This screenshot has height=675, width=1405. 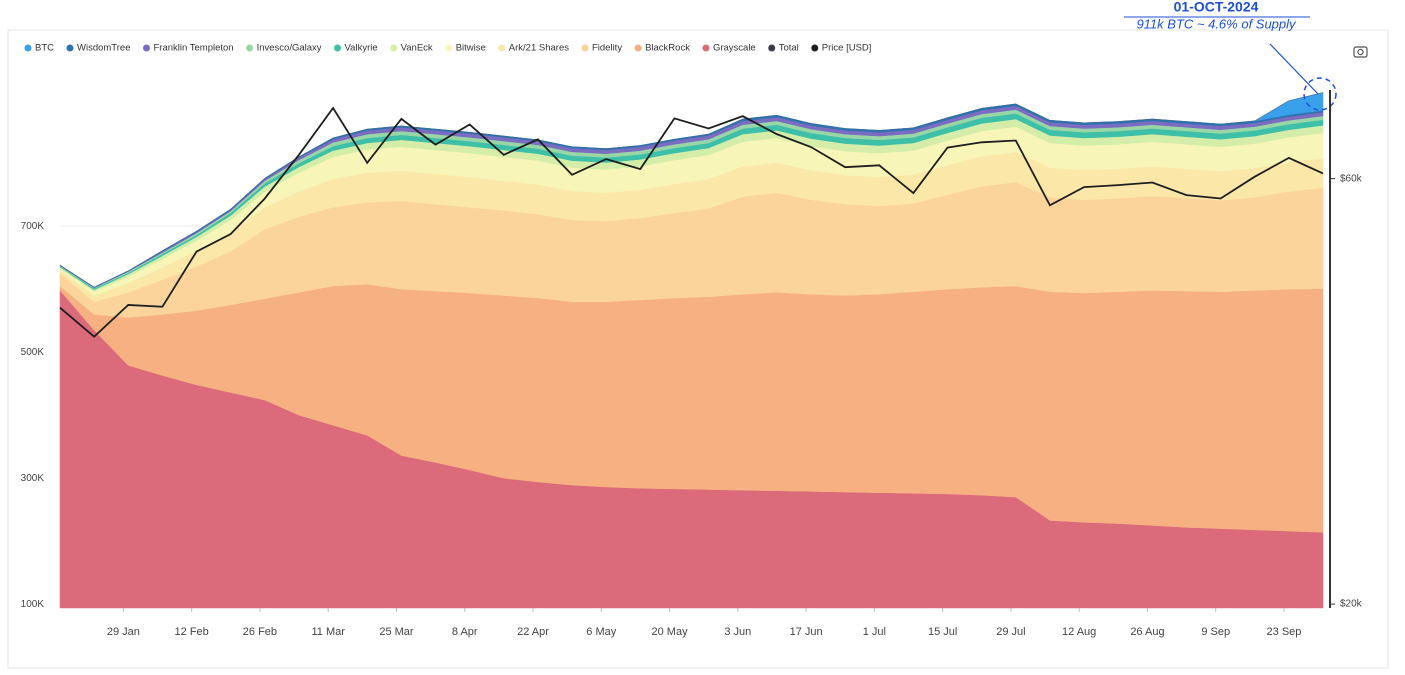 I want to click on x-tick-label: 22 Apr, so click(x=533, y=632).